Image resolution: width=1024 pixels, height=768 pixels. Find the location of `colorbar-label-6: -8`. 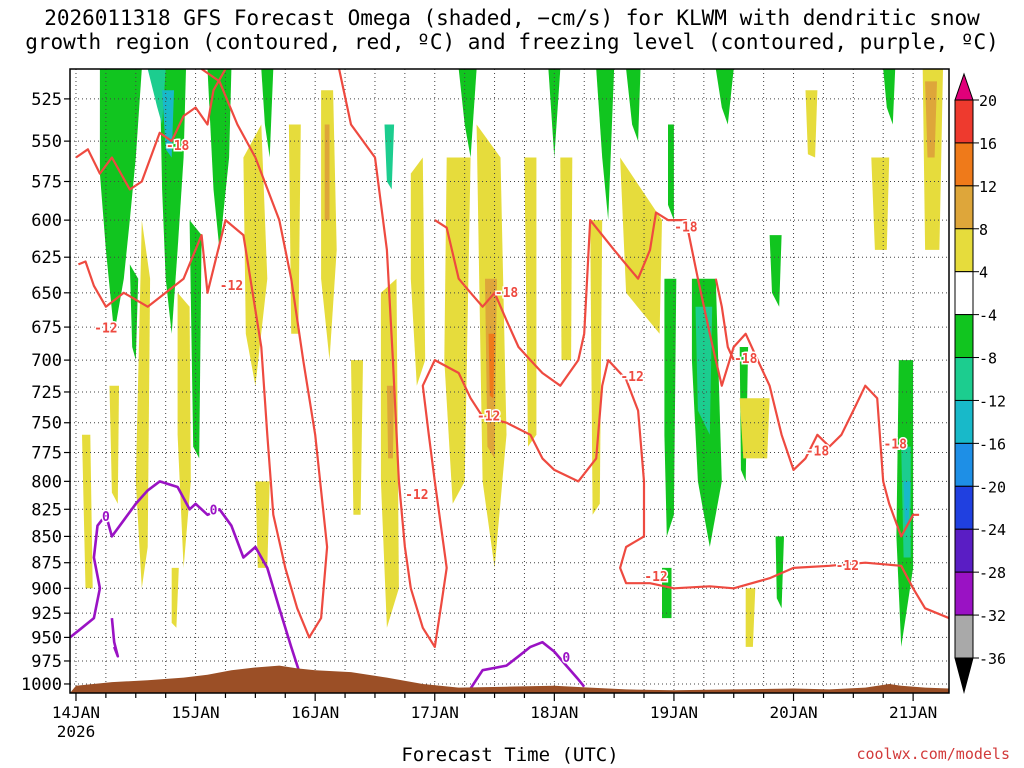

colorbar-label-6: -8 is located at coordinates (988, 359).